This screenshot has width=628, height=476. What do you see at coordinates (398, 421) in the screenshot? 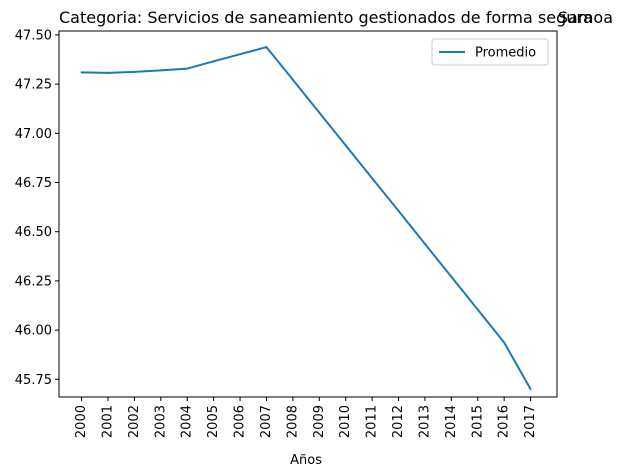
I see `x-tick-label: 2012` at bounding box center [398, 421].